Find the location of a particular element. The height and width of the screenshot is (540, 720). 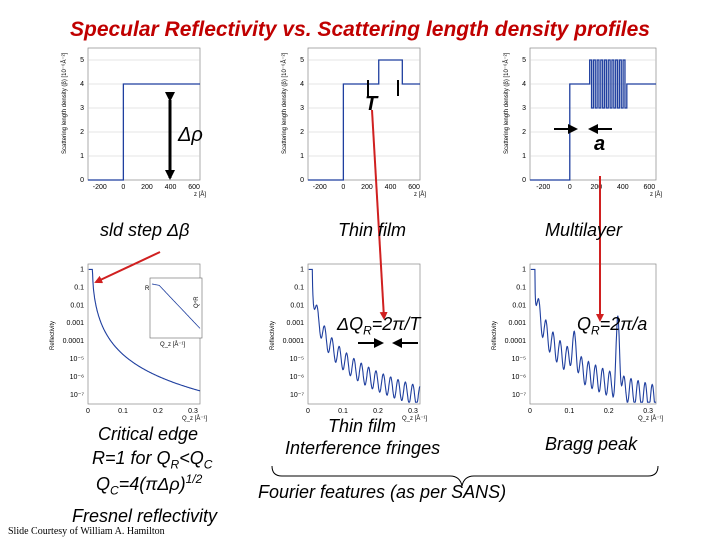

sld-step-label: sld step Δβ is located at coordinates (145, 230).